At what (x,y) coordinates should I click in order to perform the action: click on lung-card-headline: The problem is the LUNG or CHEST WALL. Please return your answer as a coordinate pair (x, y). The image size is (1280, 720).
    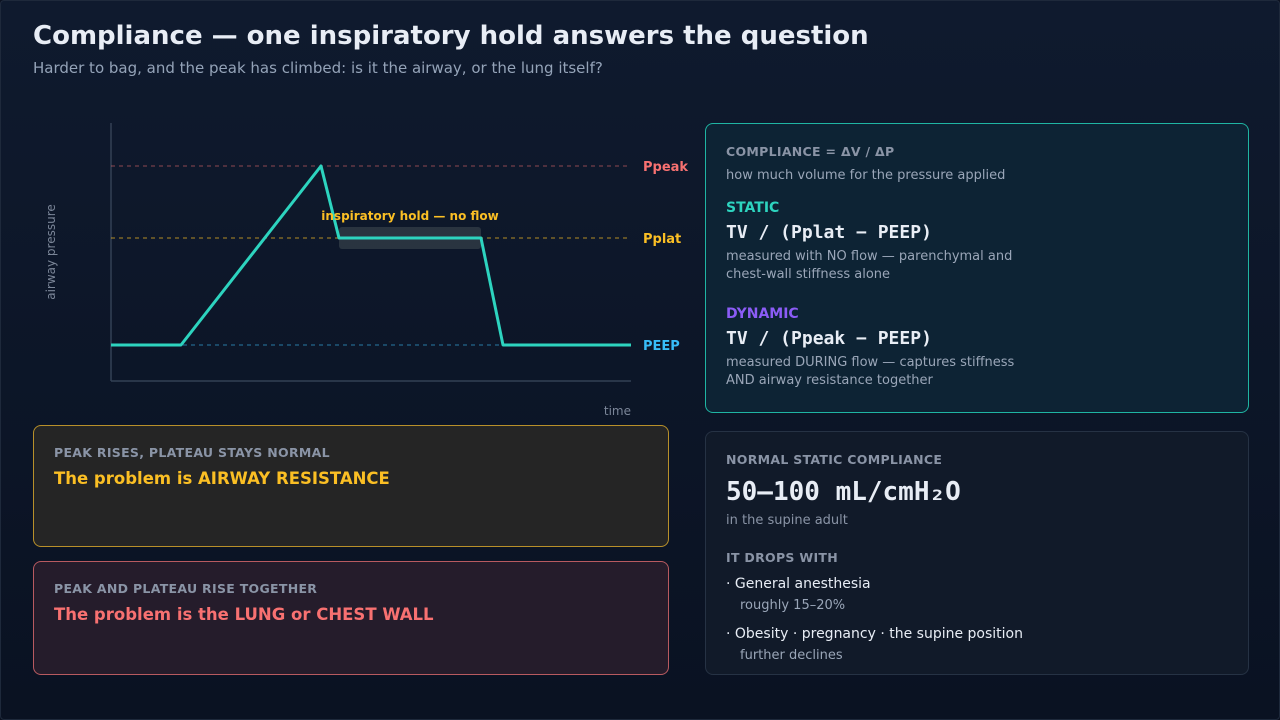
    Looking at the image, I should click on (244, 614).